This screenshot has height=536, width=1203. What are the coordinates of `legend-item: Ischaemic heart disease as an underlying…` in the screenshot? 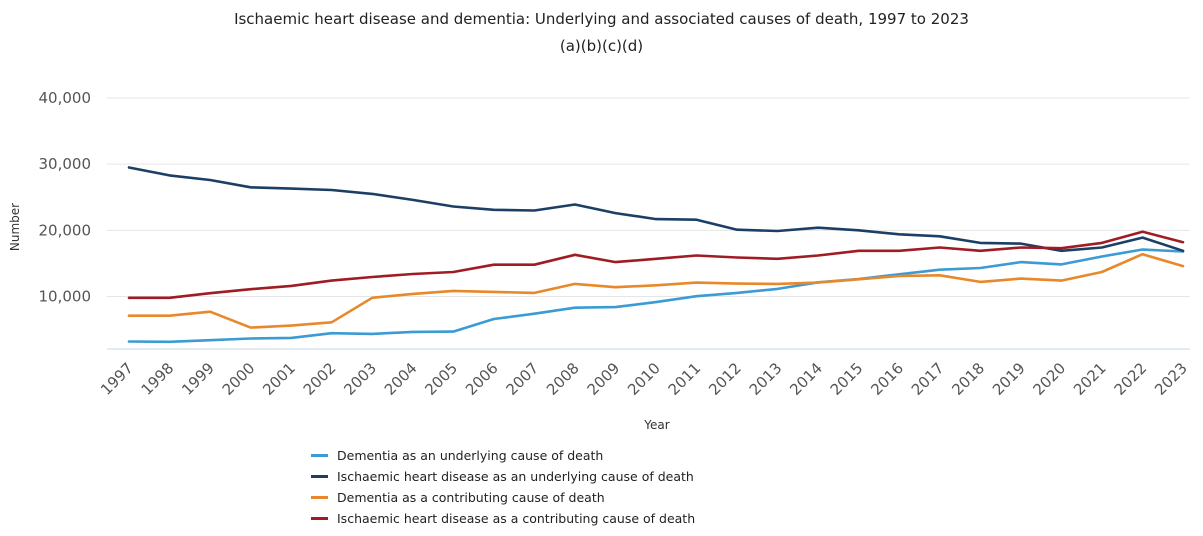 It's located at (503, 476).